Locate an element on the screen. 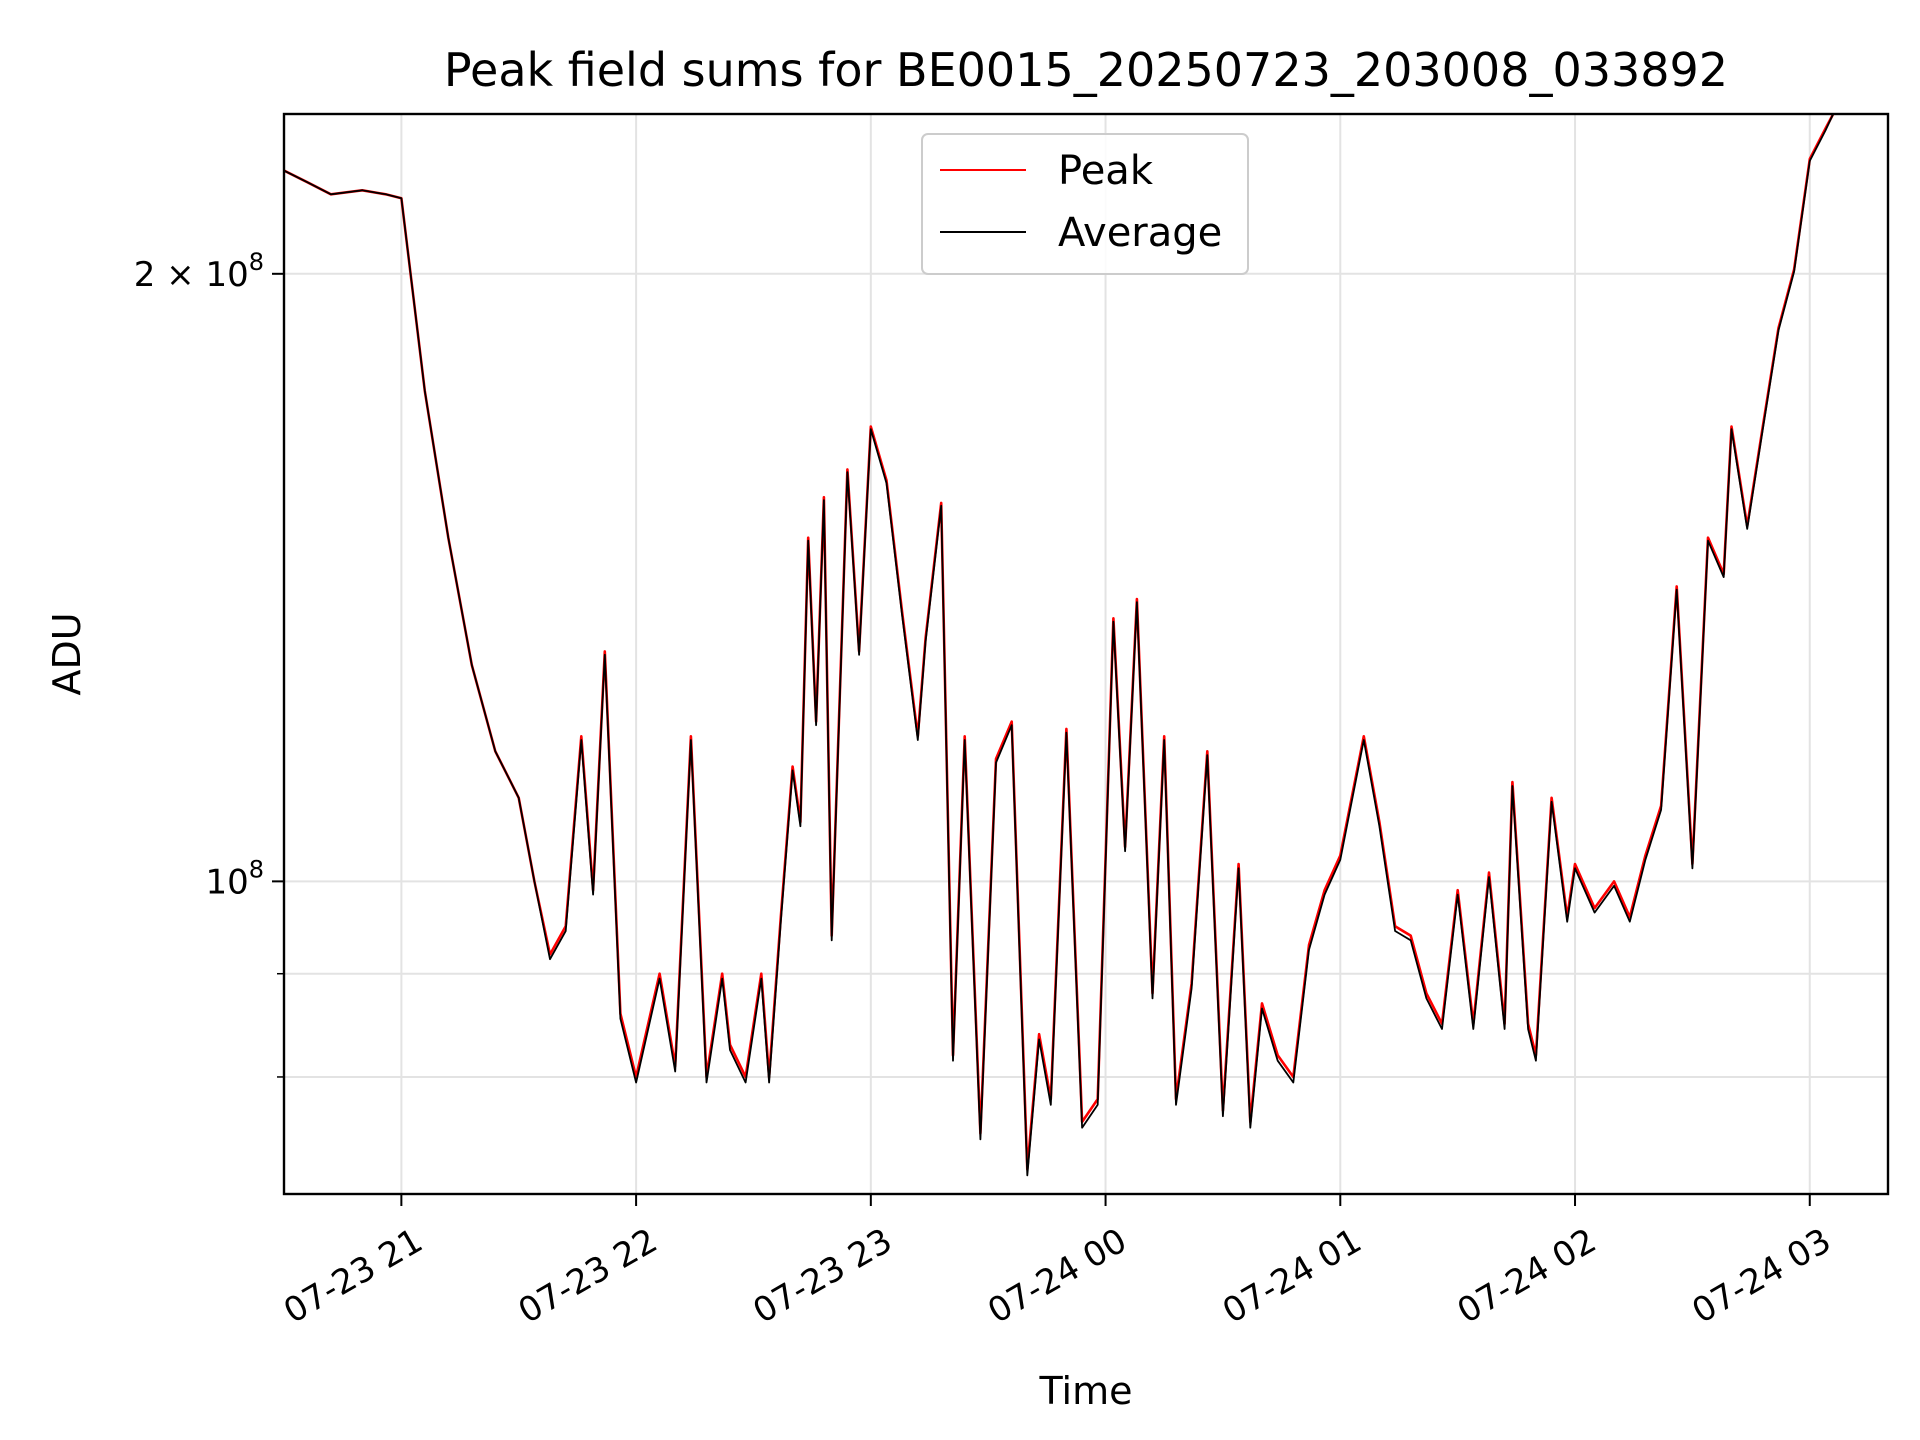 The height and width of the screenshot is (1440, 1920). x-tick-label: 07-23 23 is located at coordinates (823, 1276).